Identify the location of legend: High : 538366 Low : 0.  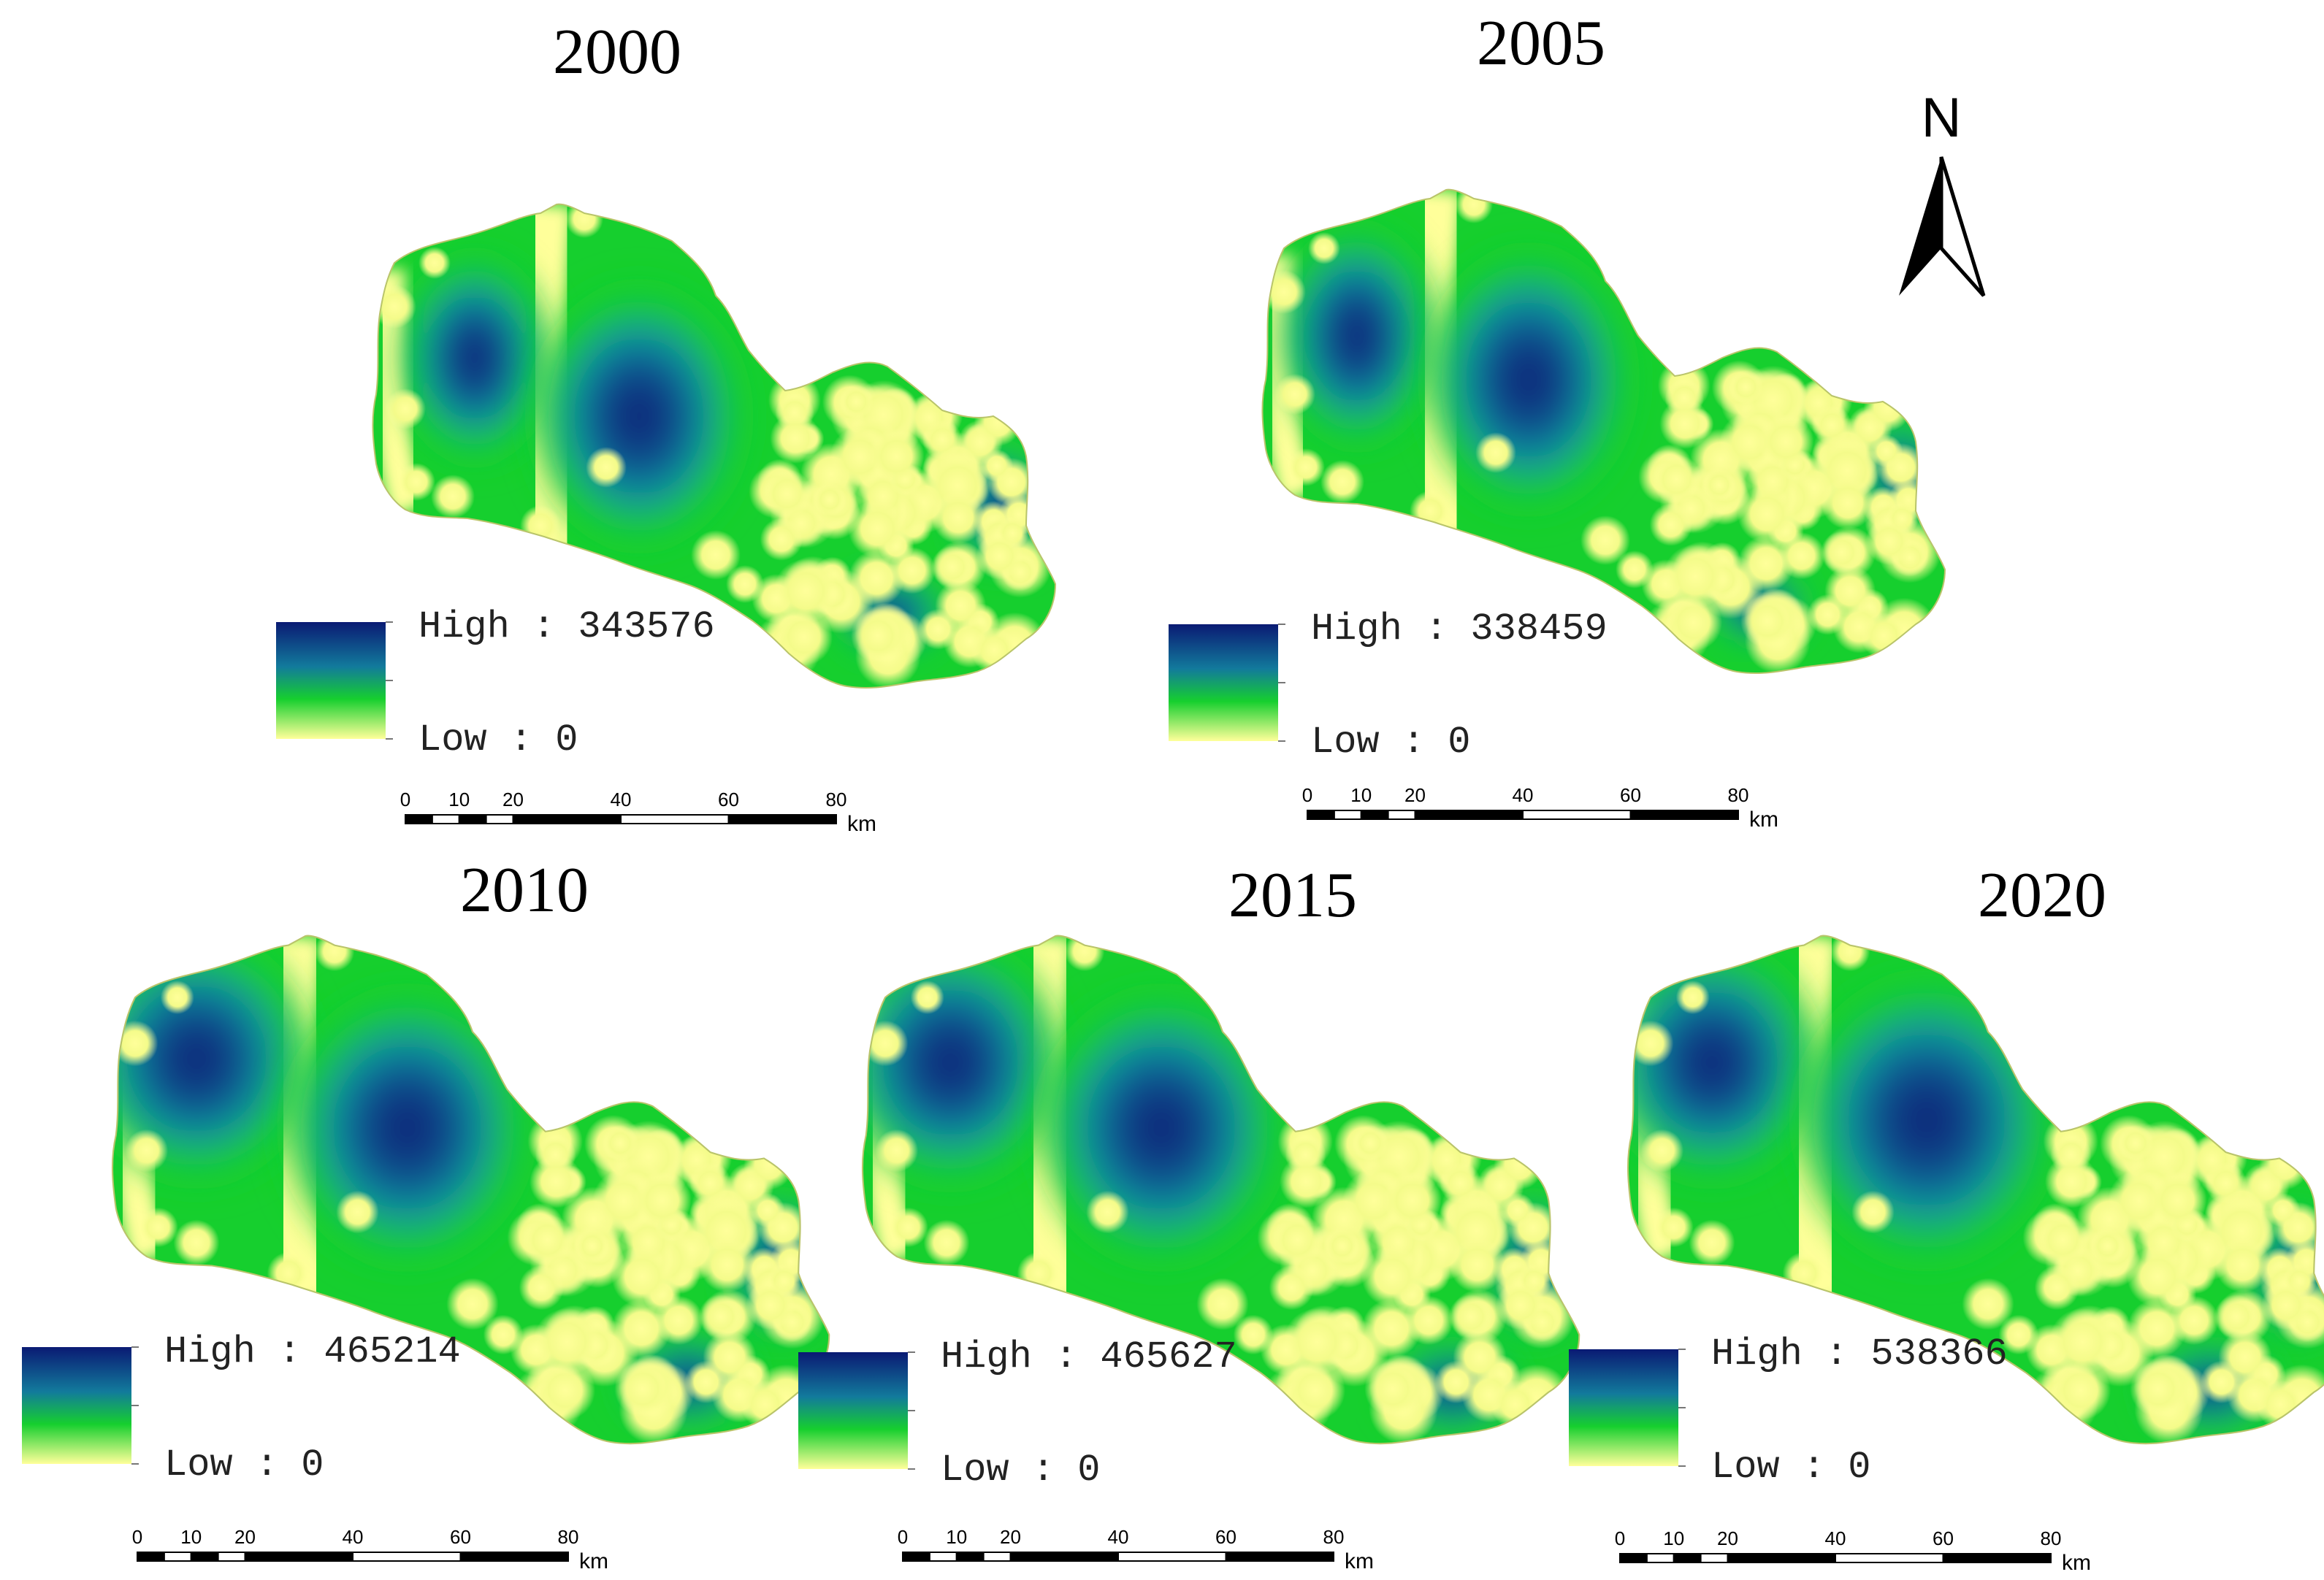
(1789, 1410).